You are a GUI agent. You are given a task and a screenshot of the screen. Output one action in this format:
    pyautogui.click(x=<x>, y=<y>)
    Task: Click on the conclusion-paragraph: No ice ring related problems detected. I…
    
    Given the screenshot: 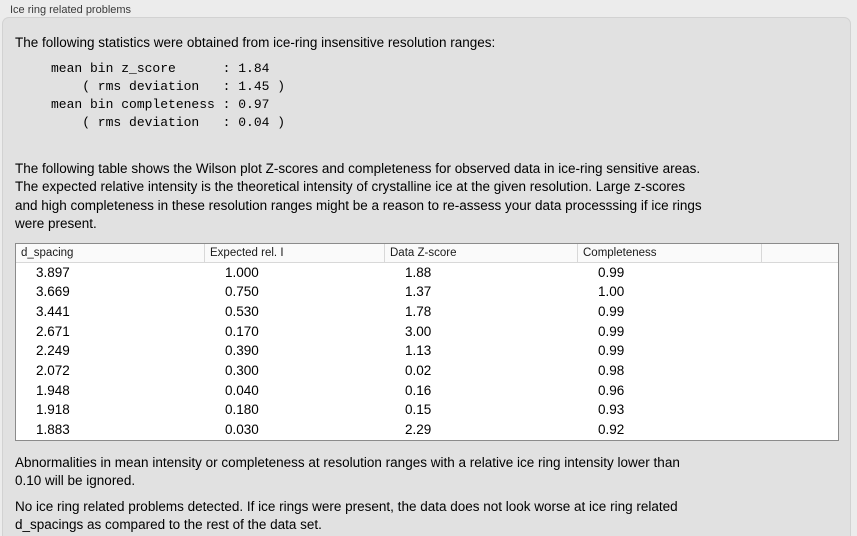 What is the action you would take?
    pyautogui.click(x=346, y=515)
    